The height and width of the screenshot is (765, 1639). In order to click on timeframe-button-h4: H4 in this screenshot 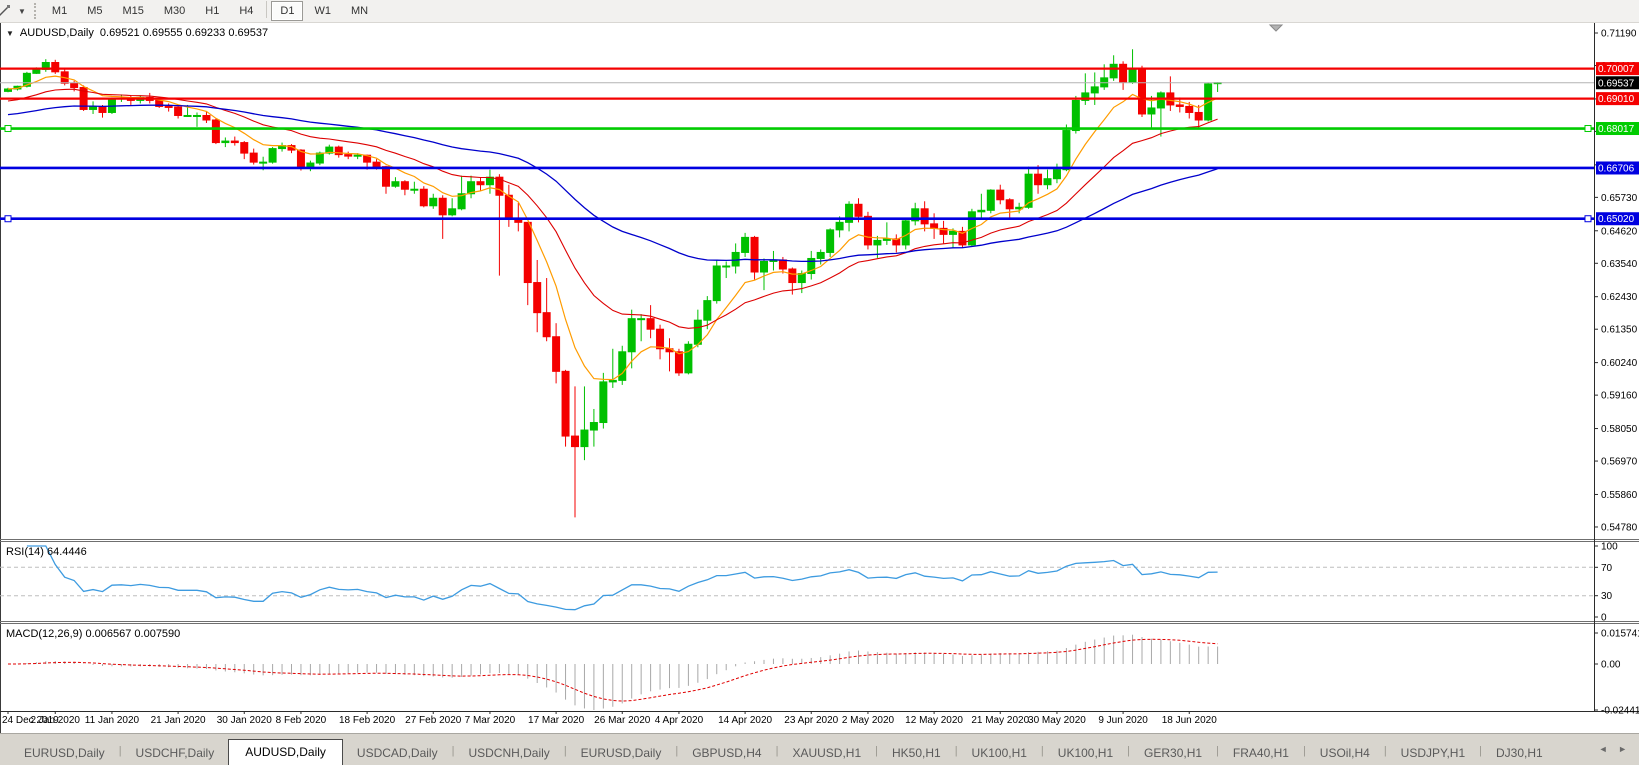, I will do `click(246, 11)`.